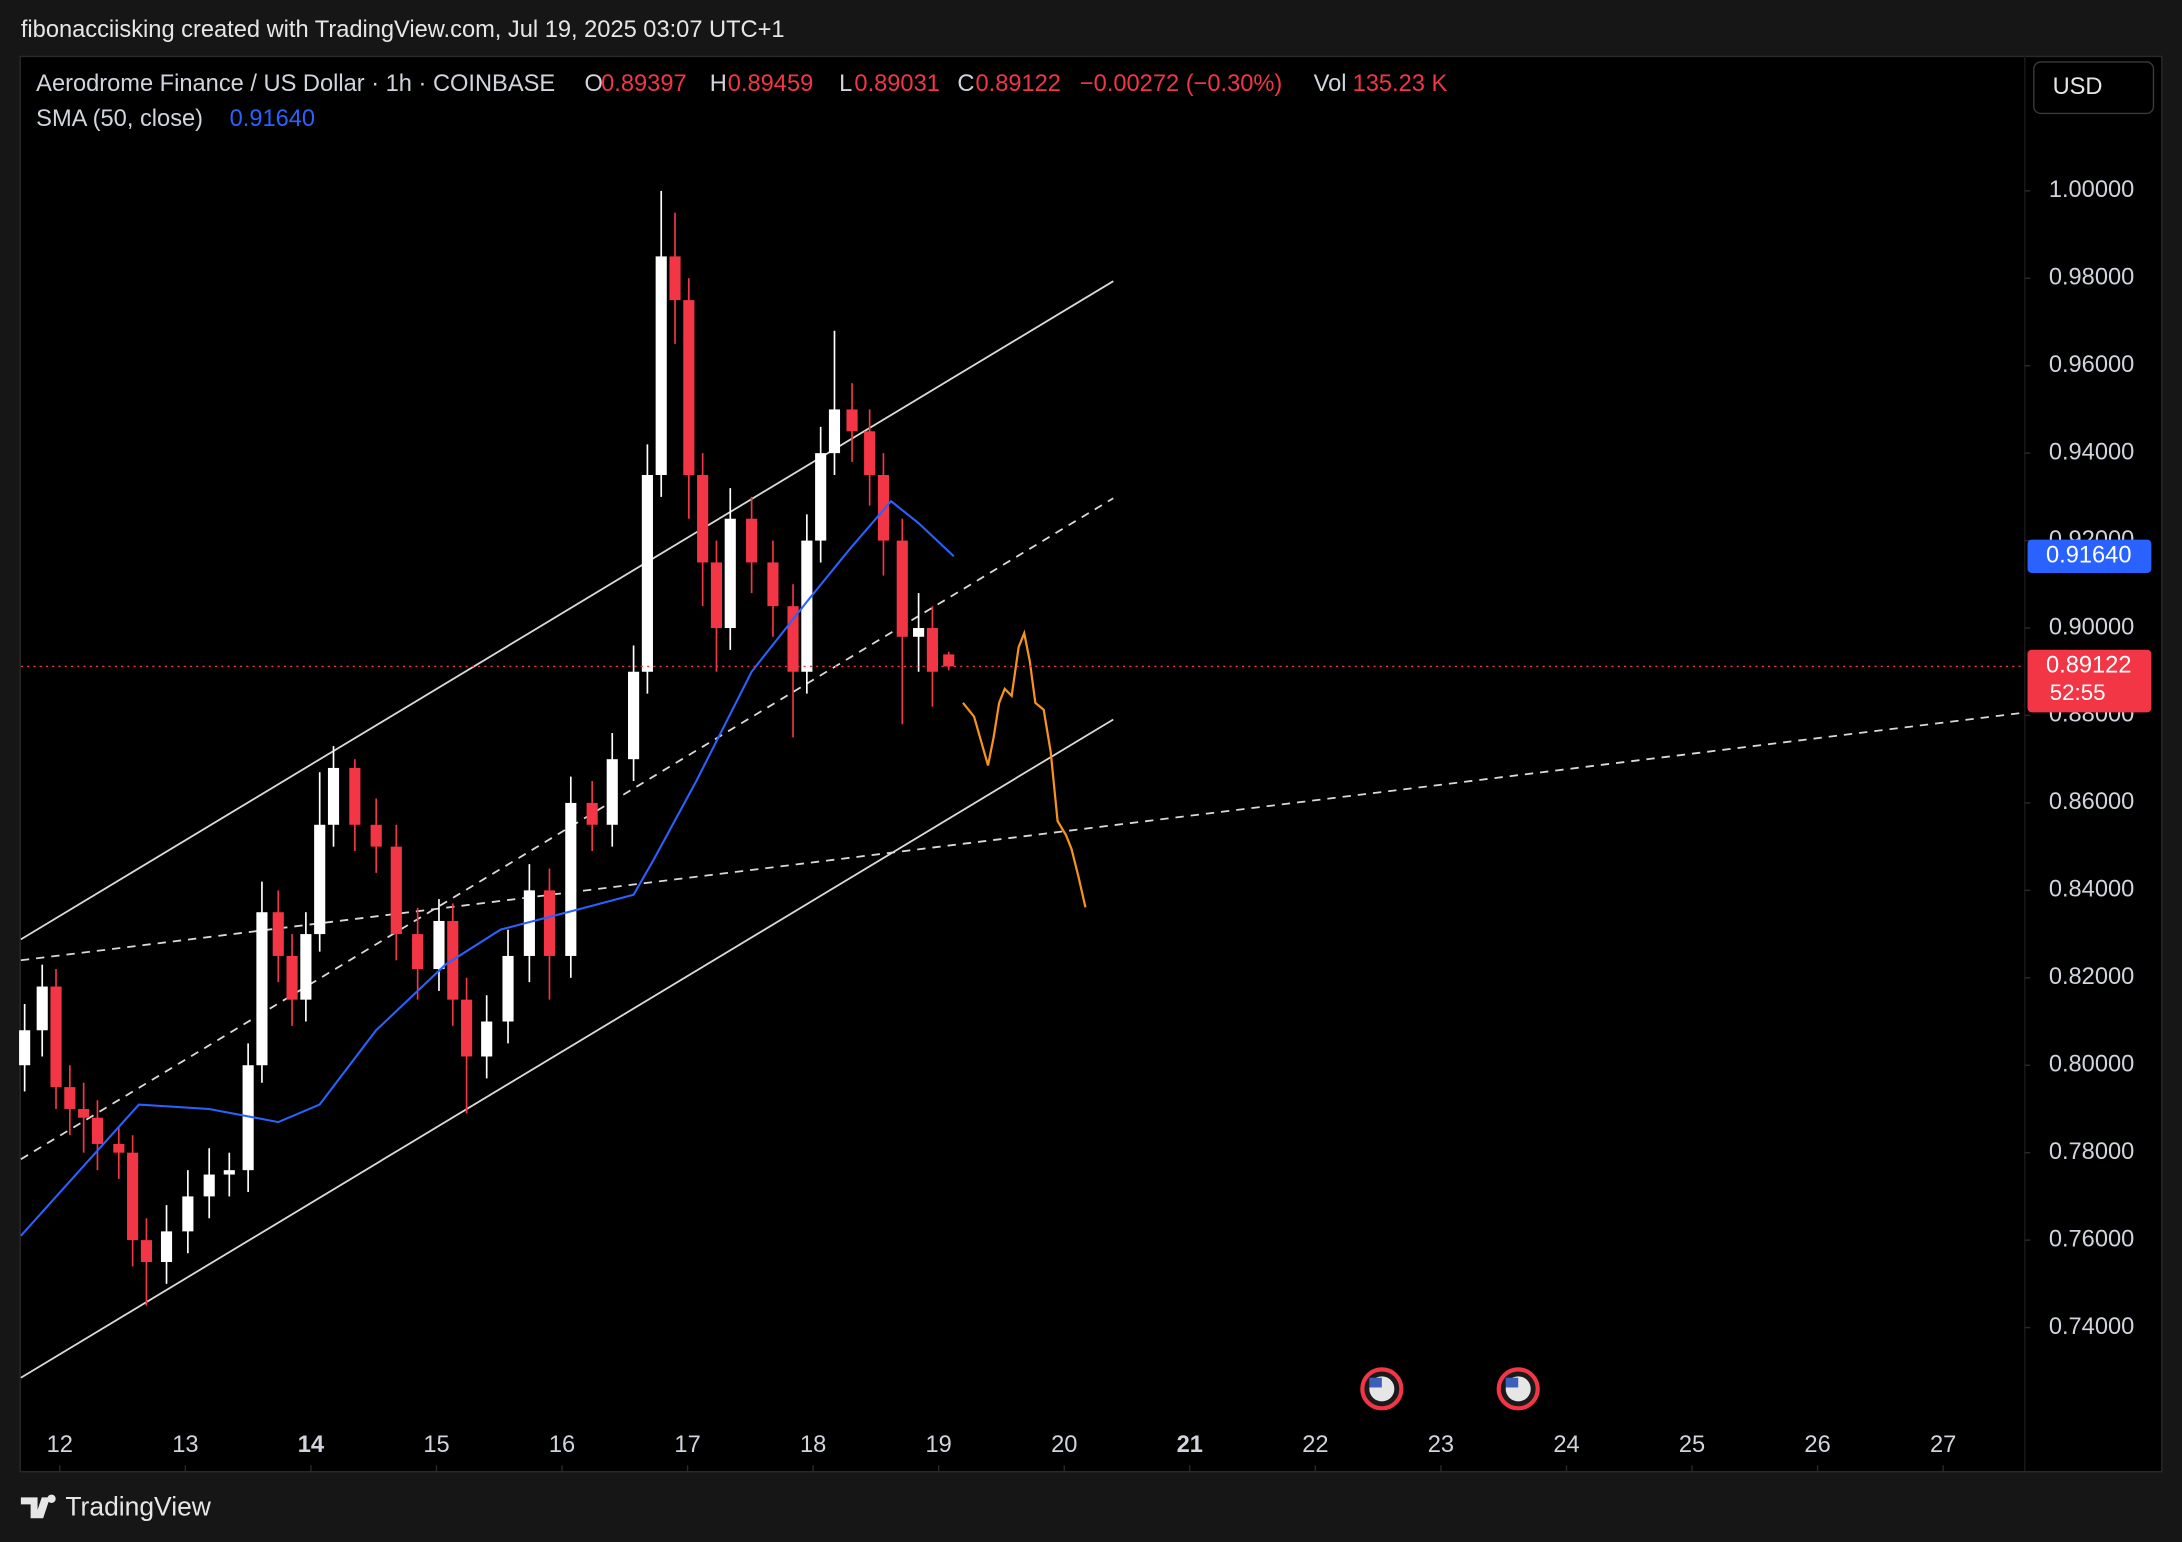 The width and height of the screenshot is (2182, 1542). I want to click on low-label: L, so click(845, 84).